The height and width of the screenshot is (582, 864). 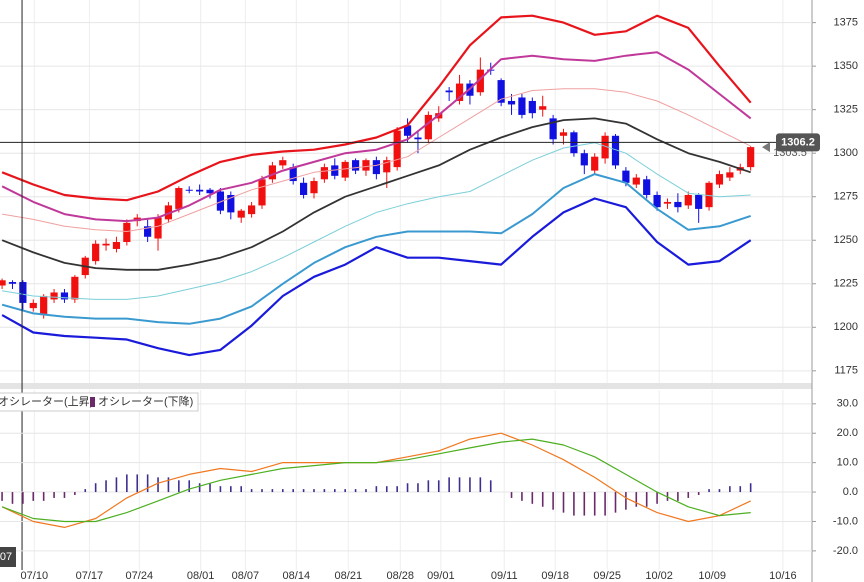 What do you see at coordinates (850, 492) in the screenshot?
I see `y-tick-label: 0.0` at bounding box center [850, 492].